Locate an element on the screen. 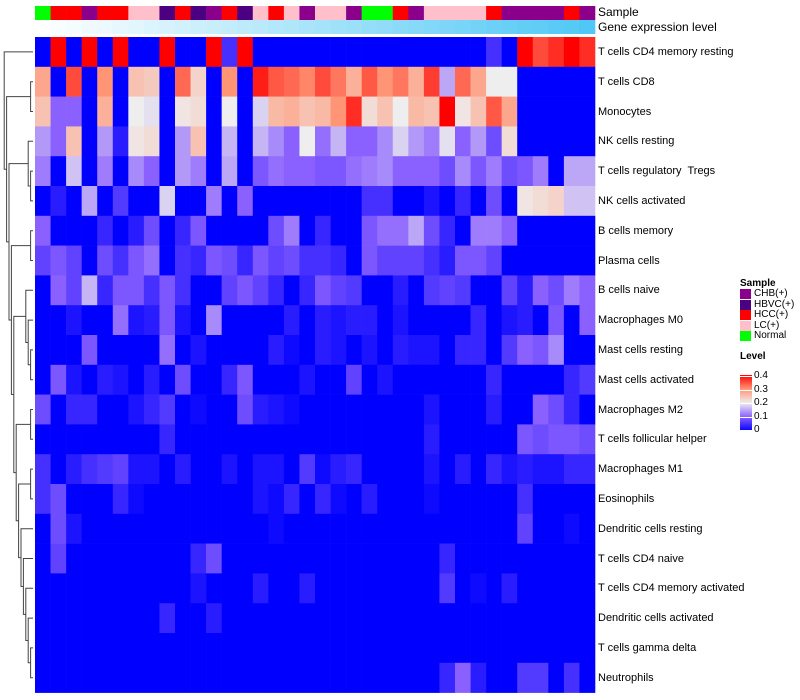 Image resolution: width=800 pixels, height=700 pixels. level-tick-mark is located at coordinates (746, 430).